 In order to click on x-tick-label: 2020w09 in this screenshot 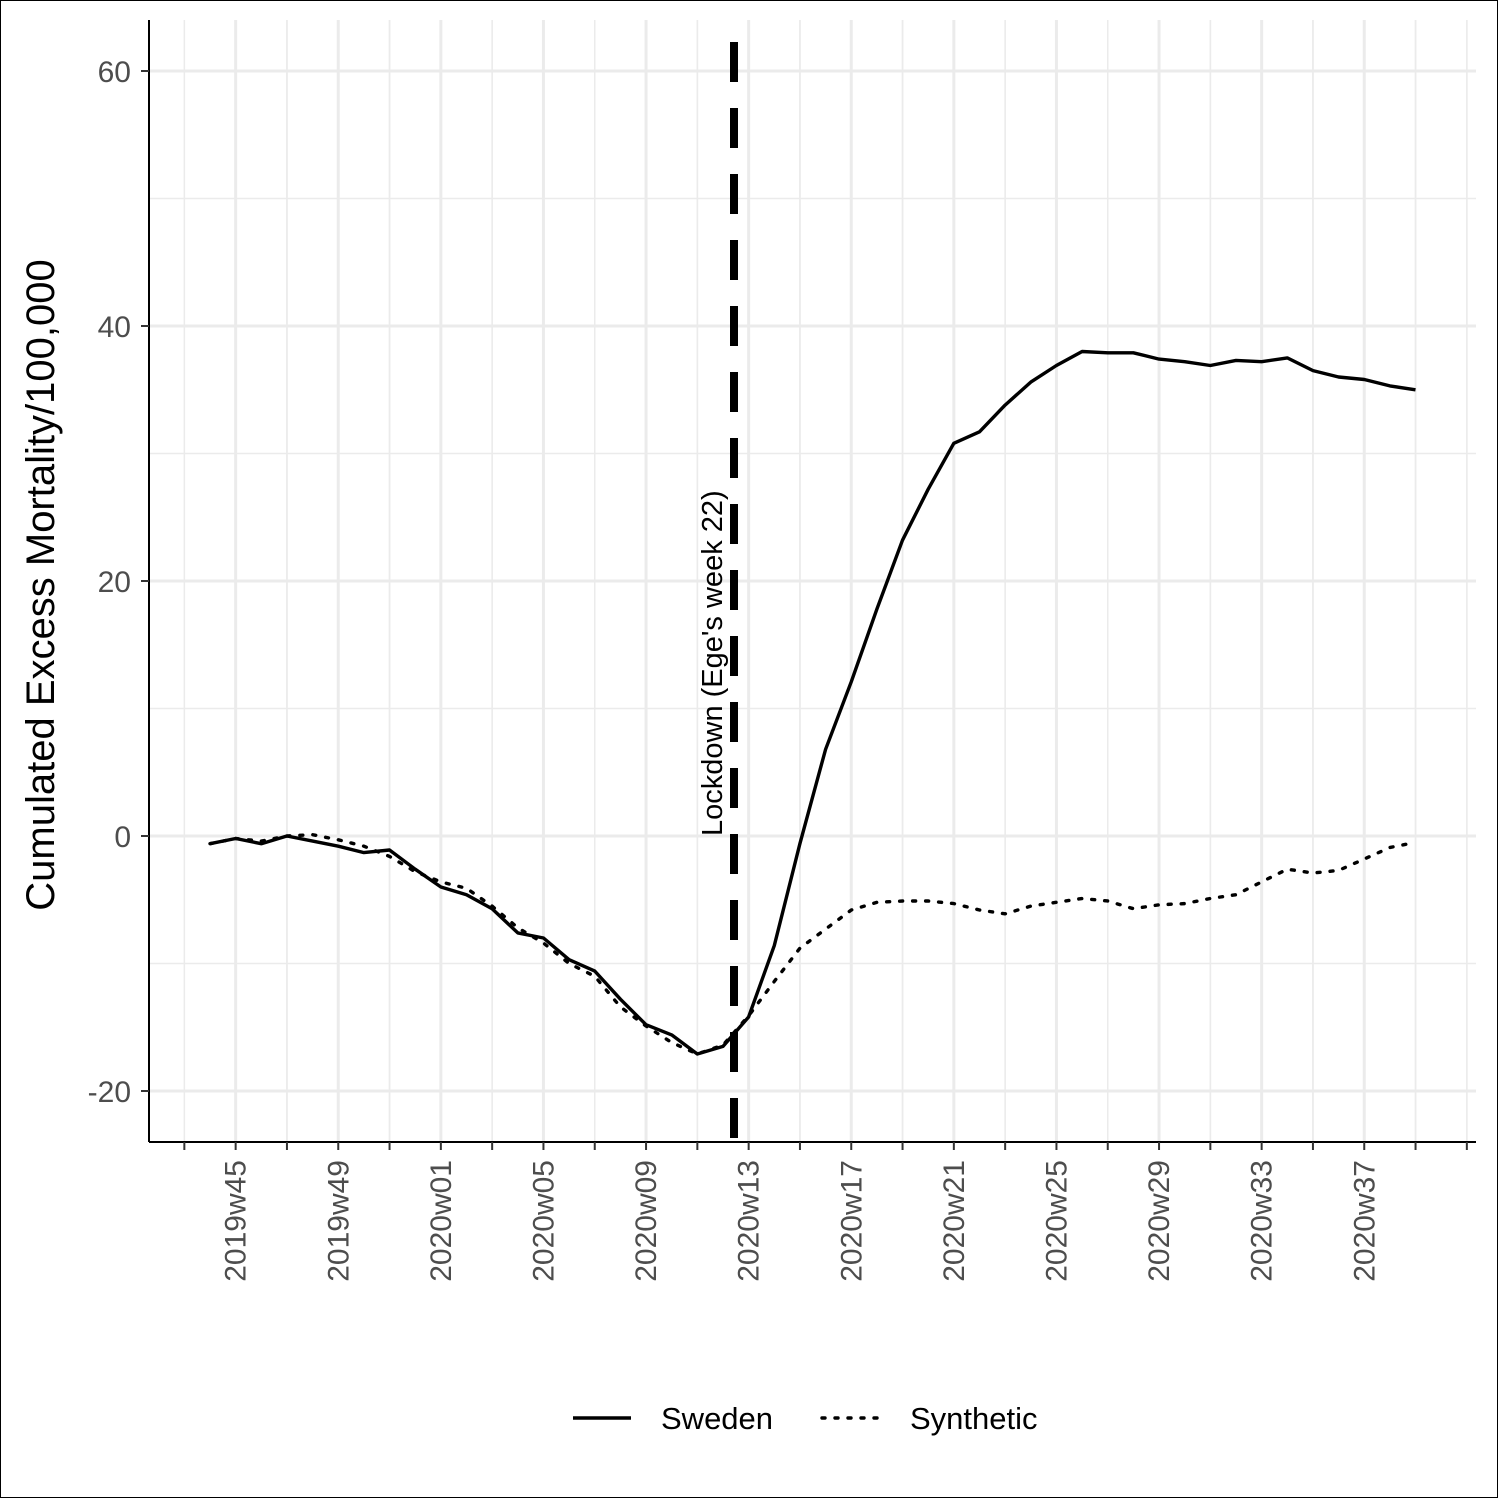, I will do `click(646, 1221)`.